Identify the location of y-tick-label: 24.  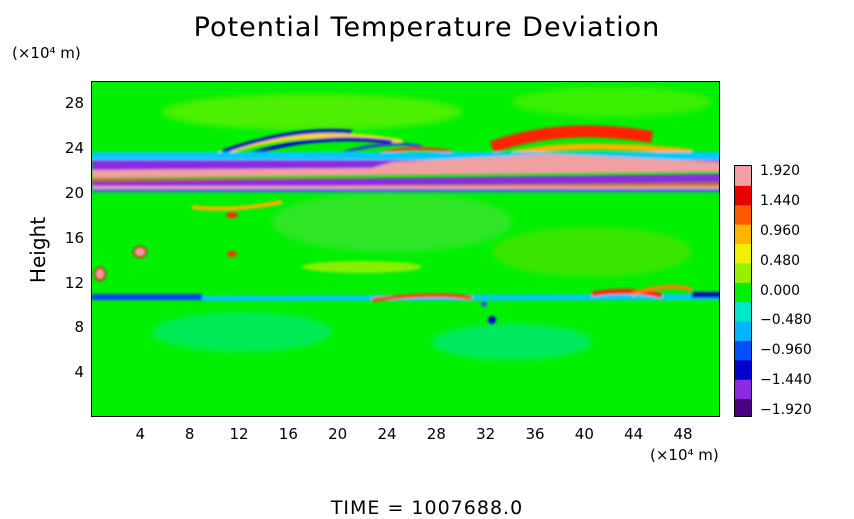
(74, 148).